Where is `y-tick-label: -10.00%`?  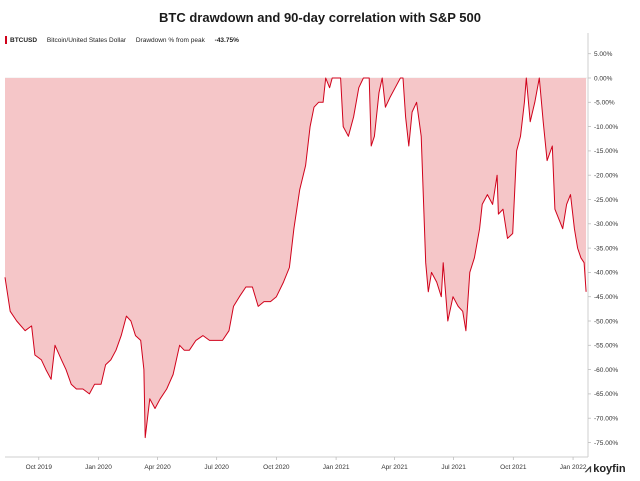
y-tick-label: -10.00% is located at coordinates (606, 127).